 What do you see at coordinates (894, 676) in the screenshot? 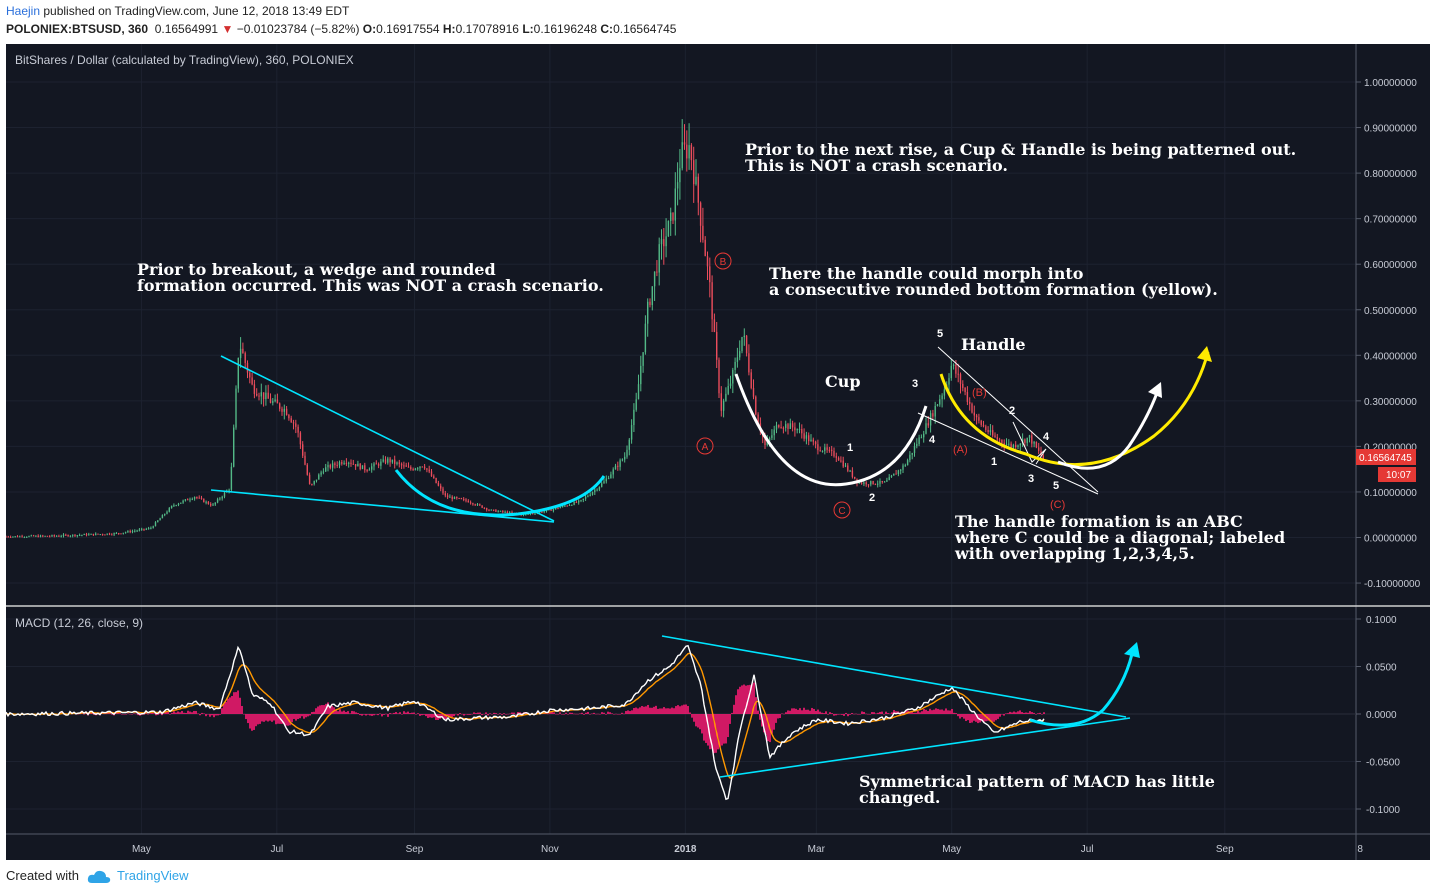
I see `macd-upper-trendline` at bounding box center [894, 676].